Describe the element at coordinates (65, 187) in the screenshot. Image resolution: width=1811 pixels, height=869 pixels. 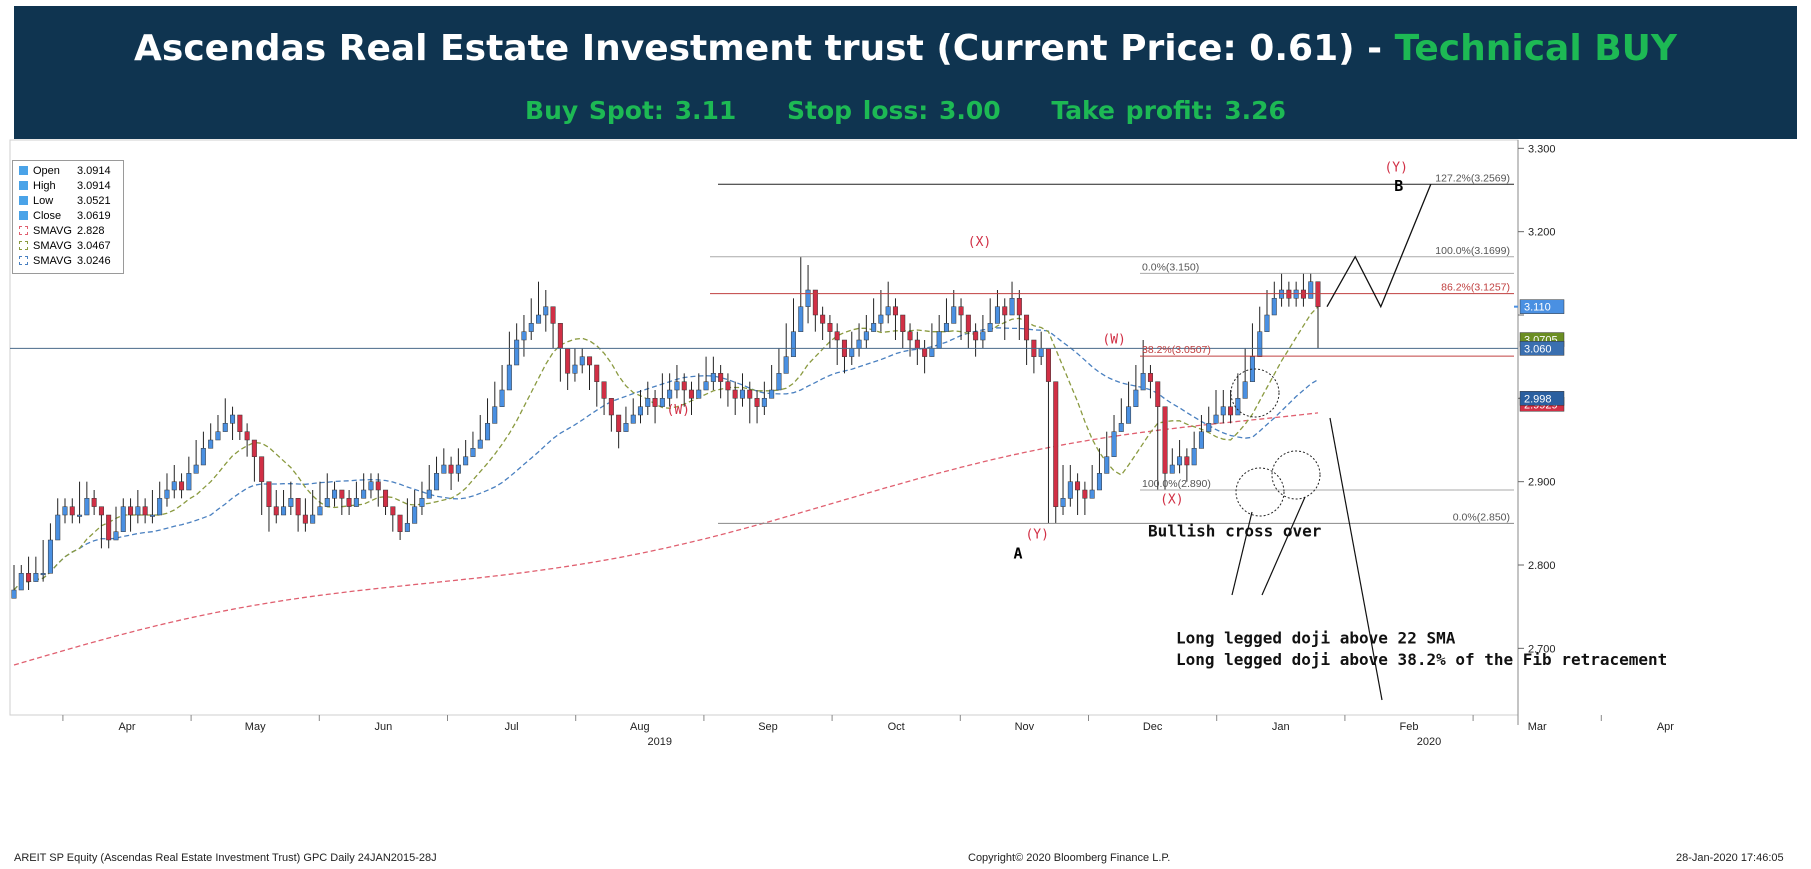
I see `legend-entry: High 3.0914` at that location.